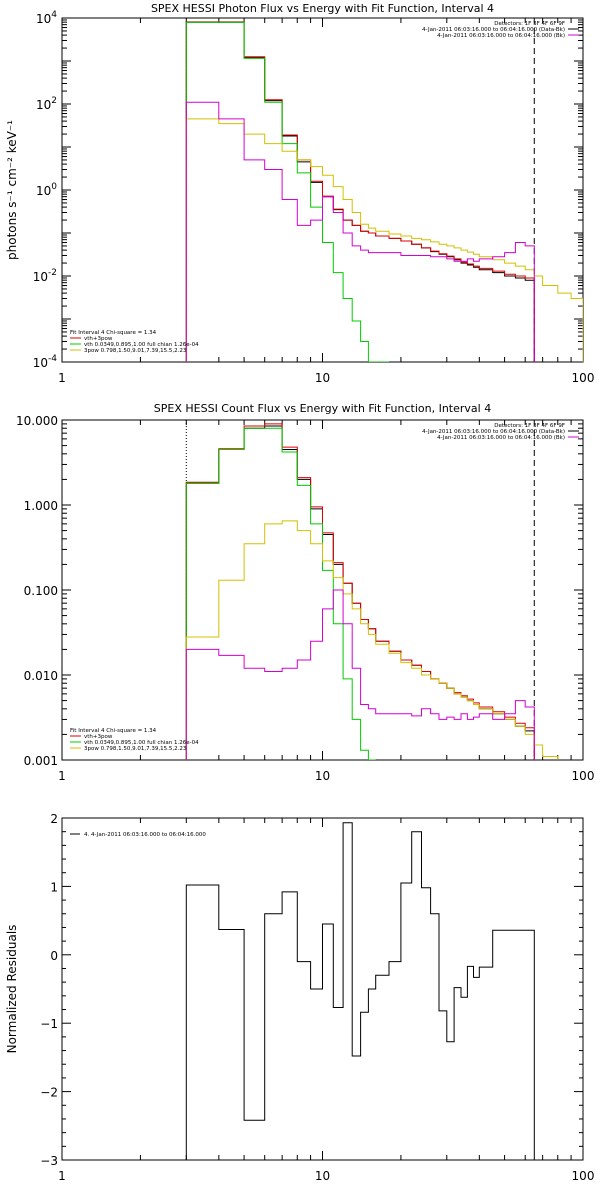 The image size is (600, 1200). Describe the element at coordinates (49, 1161) in the screenshot. I see `y-tick-label: −3` at that location.